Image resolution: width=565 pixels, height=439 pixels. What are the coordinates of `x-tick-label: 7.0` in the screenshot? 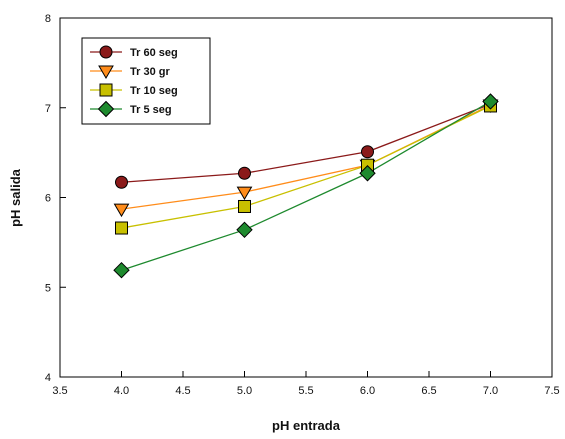 It's located at (490, 391).